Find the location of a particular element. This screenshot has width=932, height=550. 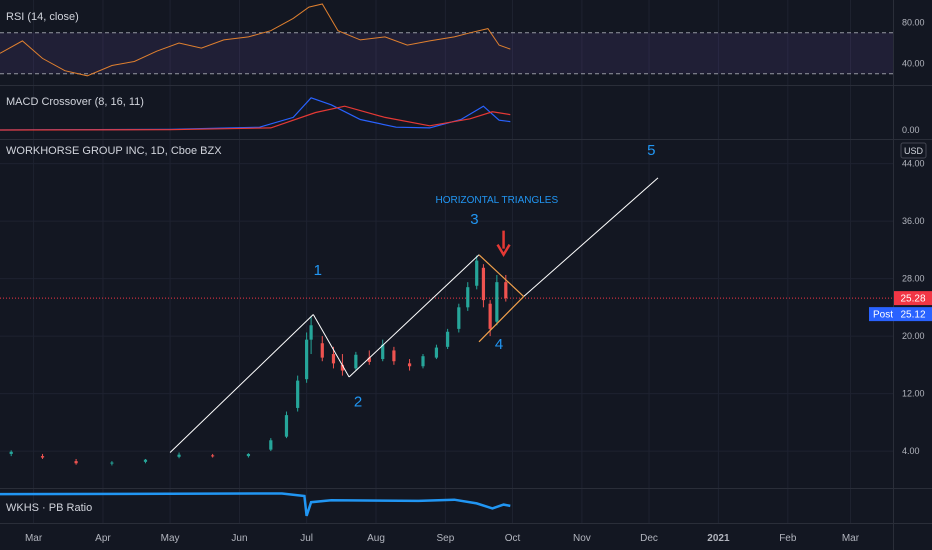

macd-title: MACD Crossover (8, 16, 11) is located at coordinates (75, 102).